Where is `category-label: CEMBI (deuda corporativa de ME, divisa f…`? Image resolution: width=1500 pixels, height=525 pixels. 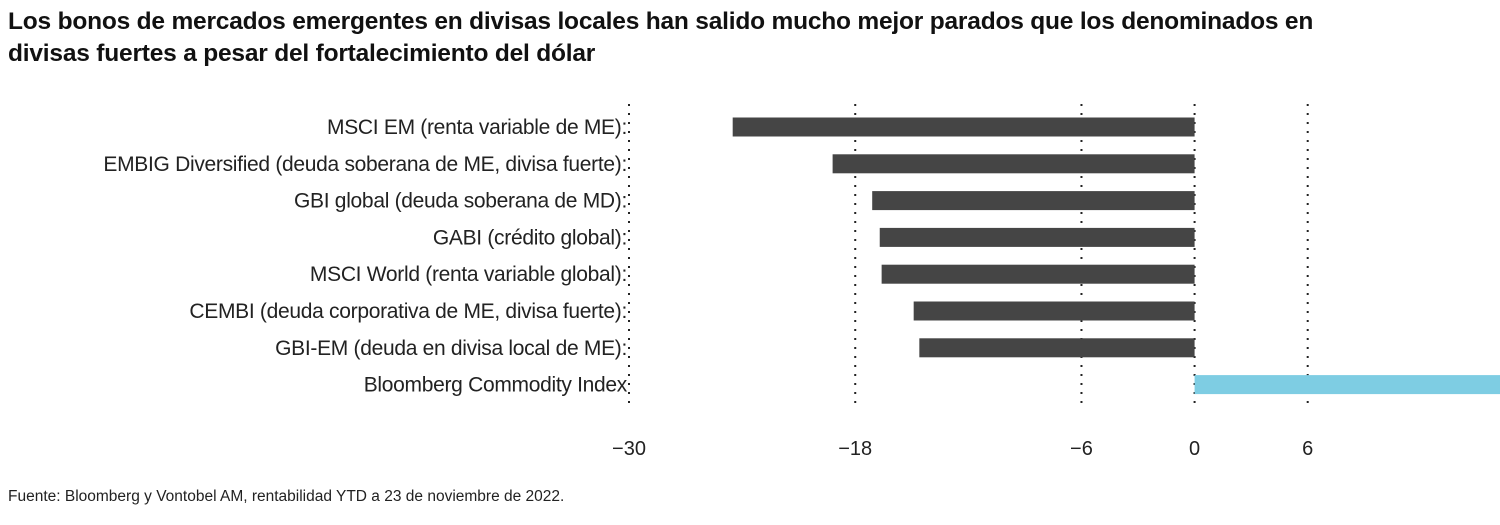
category-label: CEMBI (deuda corporativa de ME, divisa f… is located at coordinates (408, 311).